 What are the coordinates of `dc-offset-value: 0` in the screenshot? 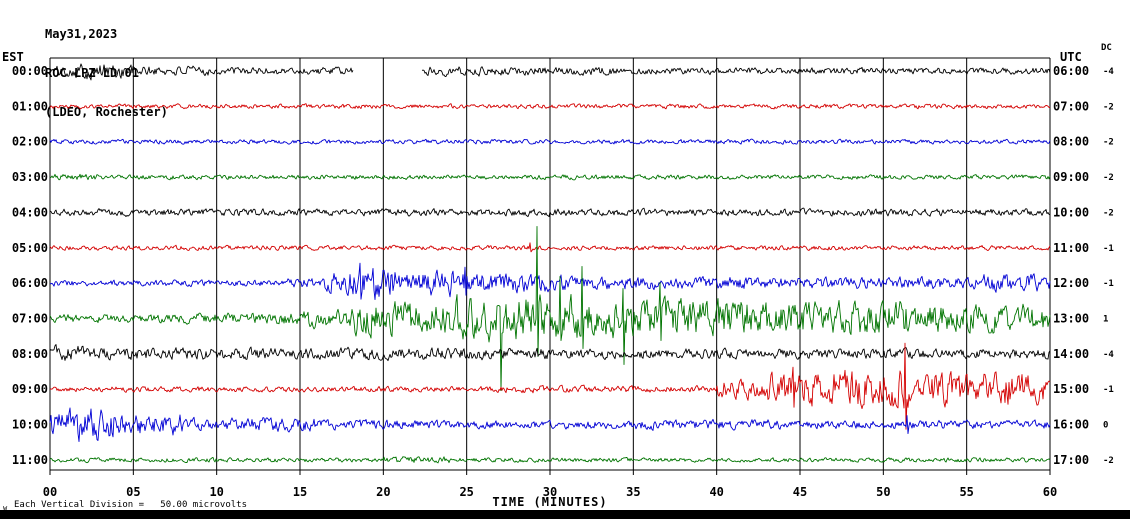 It's located at (1105, 426).